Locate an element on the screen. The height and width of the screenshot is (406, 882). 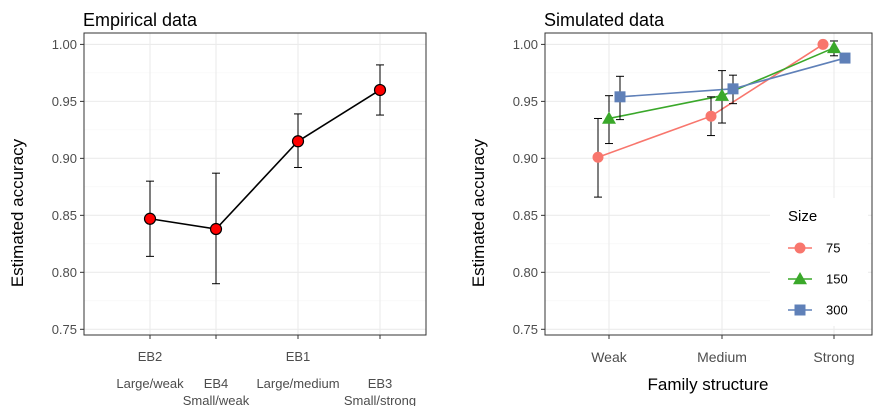
empirical-title: Empirical data is located at coordinates (140, 20).